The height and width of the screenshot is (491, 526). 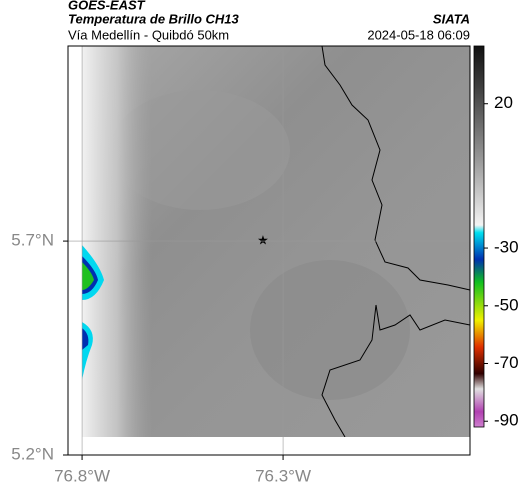 What do you see at coordinates (117, 241) in the screenshot?
I see `cold-edge` at bounding box center [117, 241].